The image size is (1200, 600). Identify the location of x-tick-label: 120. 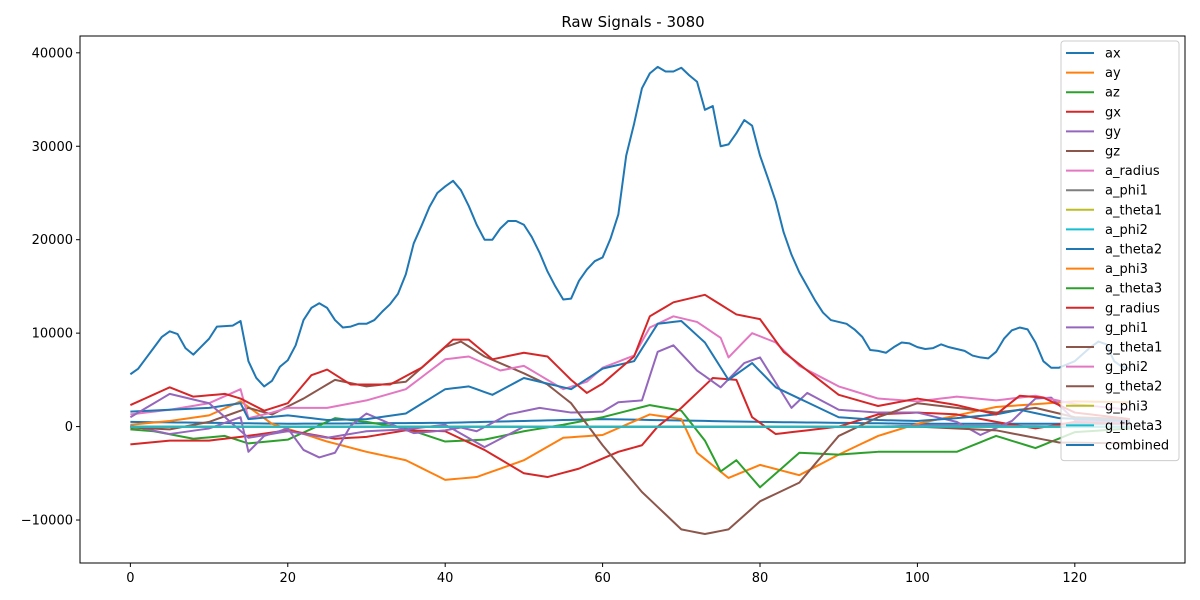
(1074, 578).